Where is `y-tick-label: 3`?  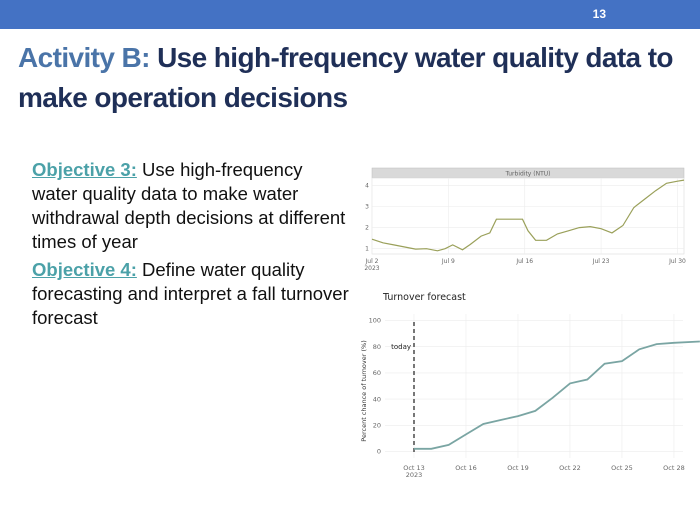 y-tick-label: 3 is located at coordinates (367, 207).